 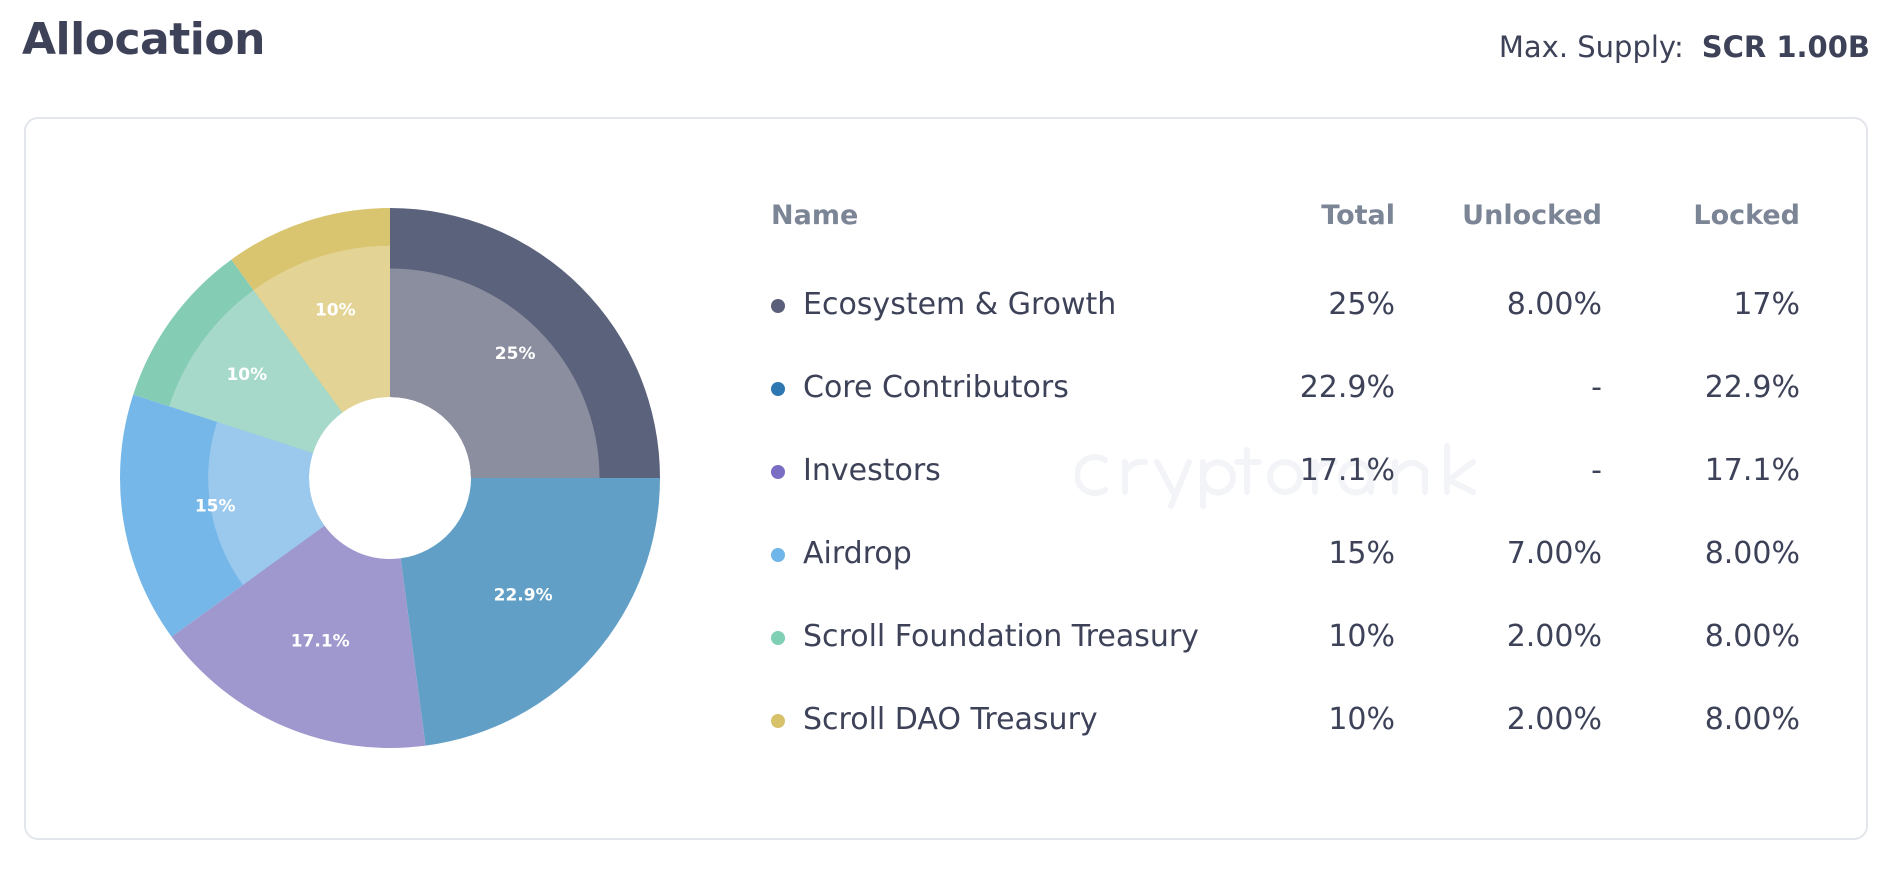 What do you see at coordinates (1752, 470) in the screenshot?
I see `row-locked: 17.1%` at bounding box center [1752, 470].